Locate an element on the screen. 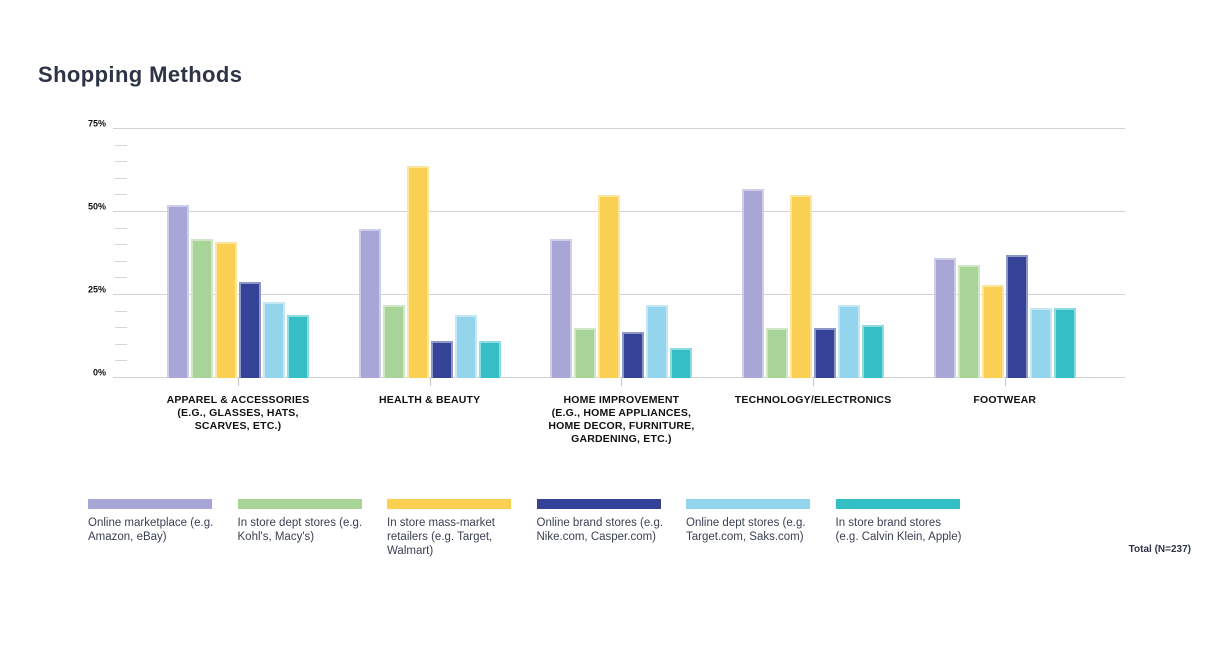  y-axis-label: 0% is located at coordinates (99, 372).